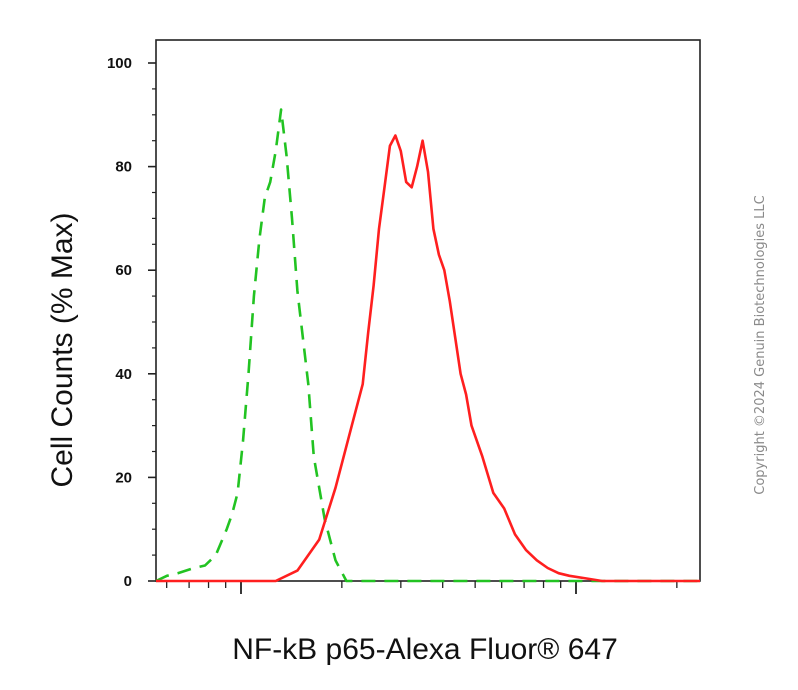 This screenshot has height=690, width=798. I want to click on y-tick-label: 20, so click(123, 477).